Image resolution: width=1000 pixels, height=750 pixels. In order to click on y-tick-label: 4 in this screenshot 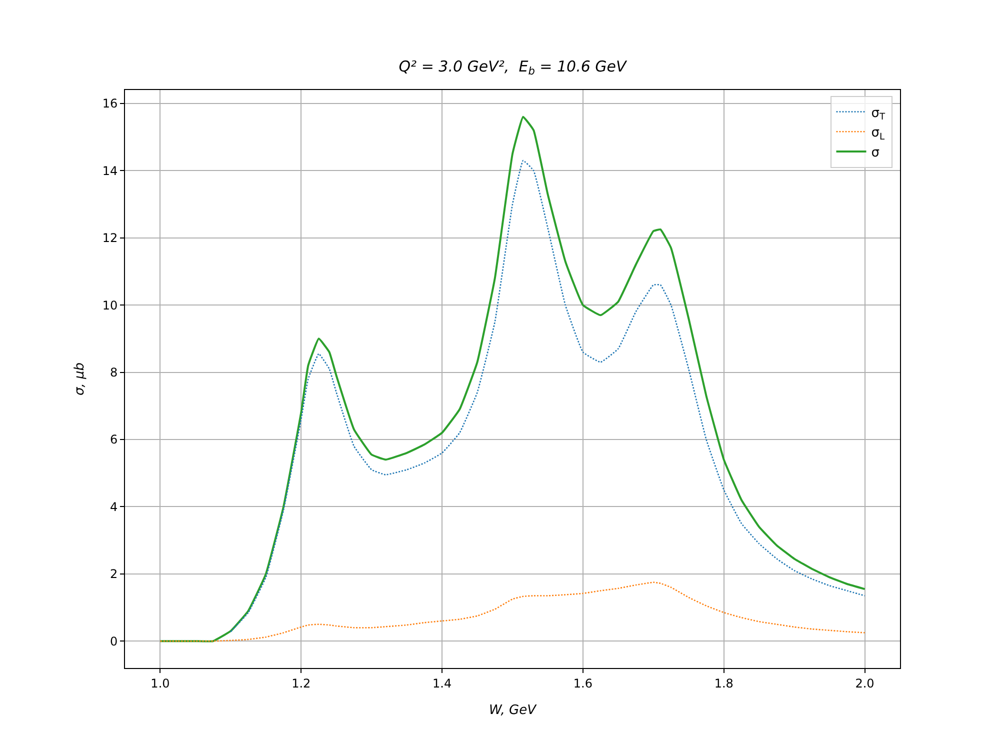, I will do `click(114, 507)`.